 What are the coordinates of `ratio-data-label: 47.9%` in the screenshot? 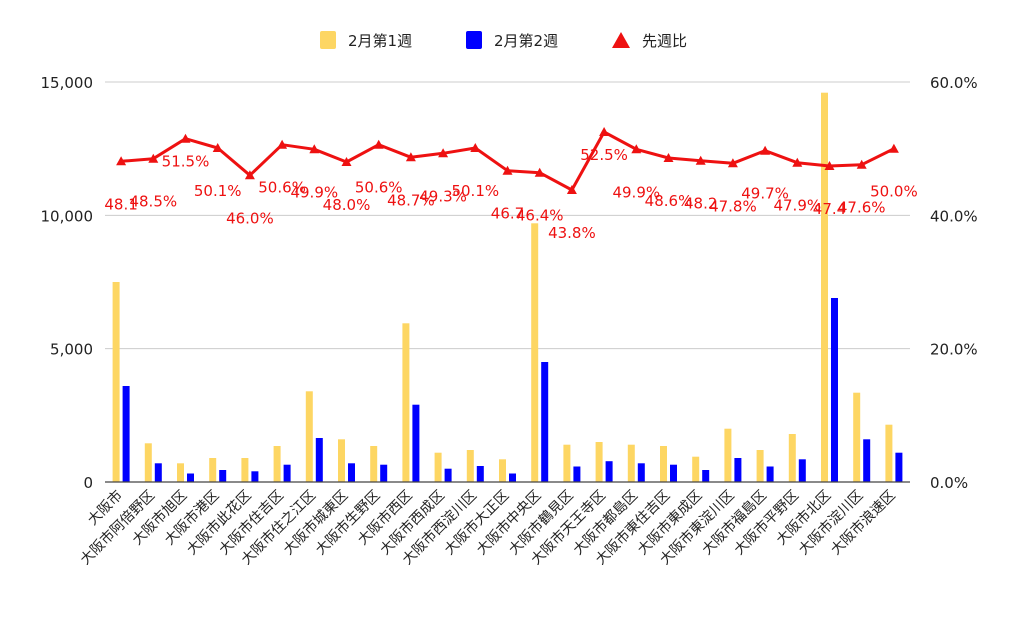 It's located at (797, 206).